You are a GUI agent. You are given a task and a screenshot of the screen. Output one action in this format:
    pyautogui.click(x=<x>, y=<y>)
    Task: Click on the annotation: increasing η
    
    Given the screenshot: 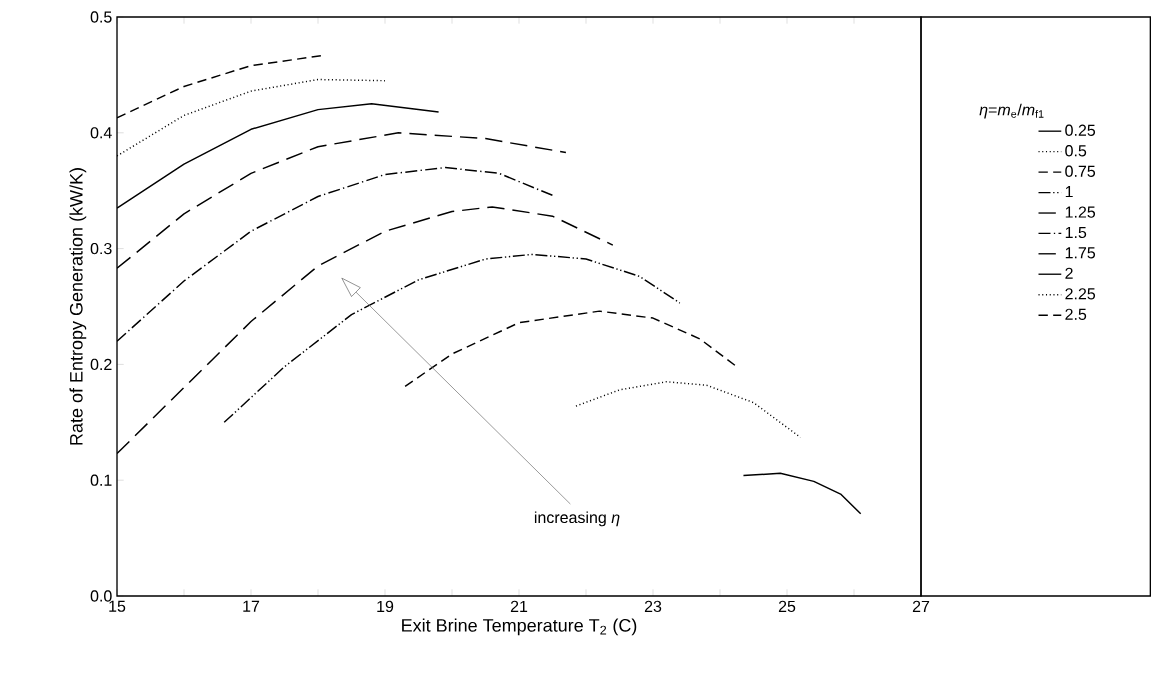 What is the action you would take?
    pyautogui.click(x=577, y=519)
    